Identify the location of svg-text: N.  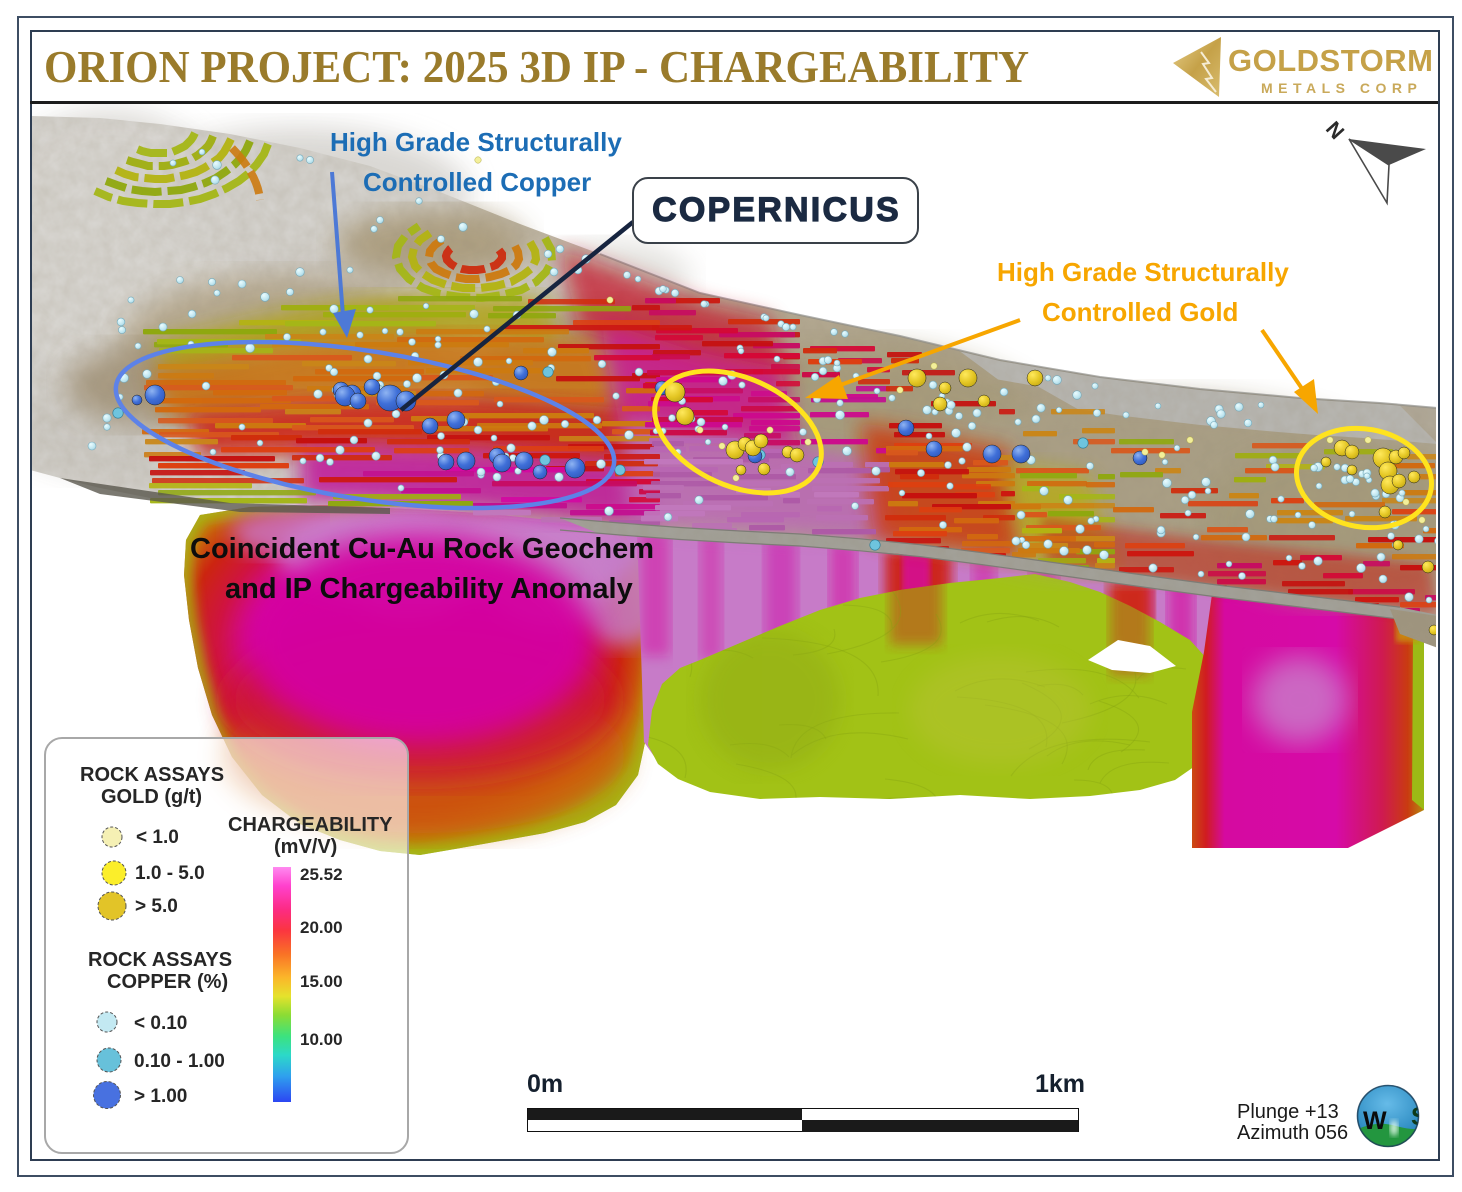
(1334, 130).